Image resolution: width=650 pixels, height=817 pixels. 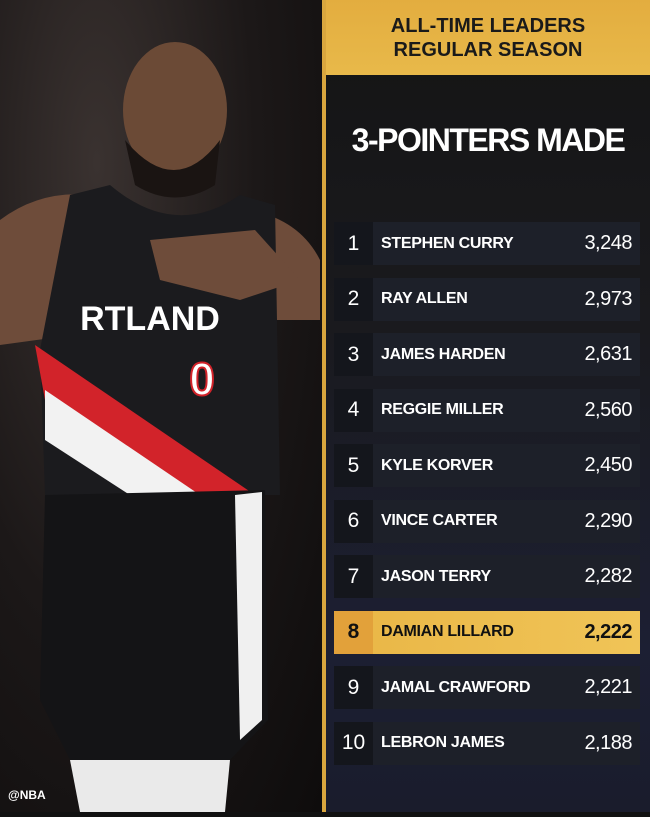 I want to click on rank-cell: 9, so click(x=353, y=687).